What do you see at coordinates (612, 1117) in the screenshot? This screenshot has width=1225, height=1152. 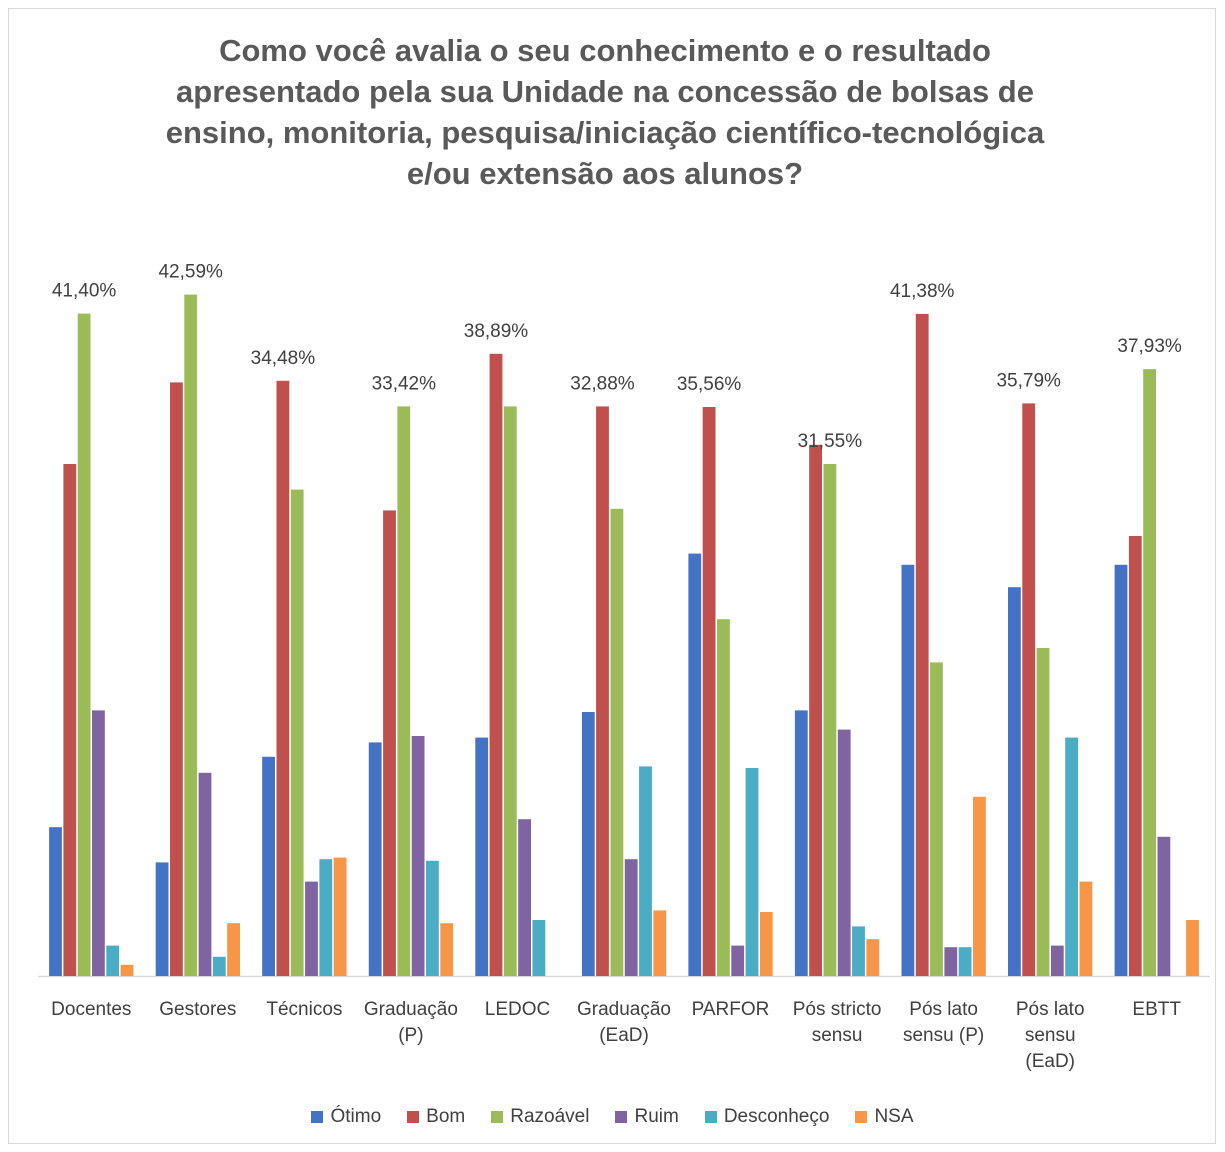 I see `chart-legend: Ótimo Bom Razoável Ruim Desconheço NSA` at bounding box center [612, 1117].